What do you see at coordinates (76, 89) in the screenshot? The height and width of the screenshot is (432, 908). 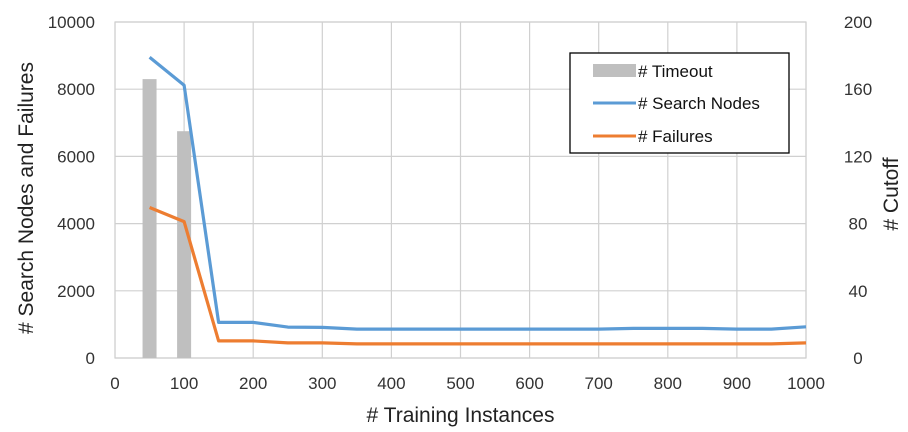 I see `y-left-tick-label: 8000` at bounding box center [76, 89].